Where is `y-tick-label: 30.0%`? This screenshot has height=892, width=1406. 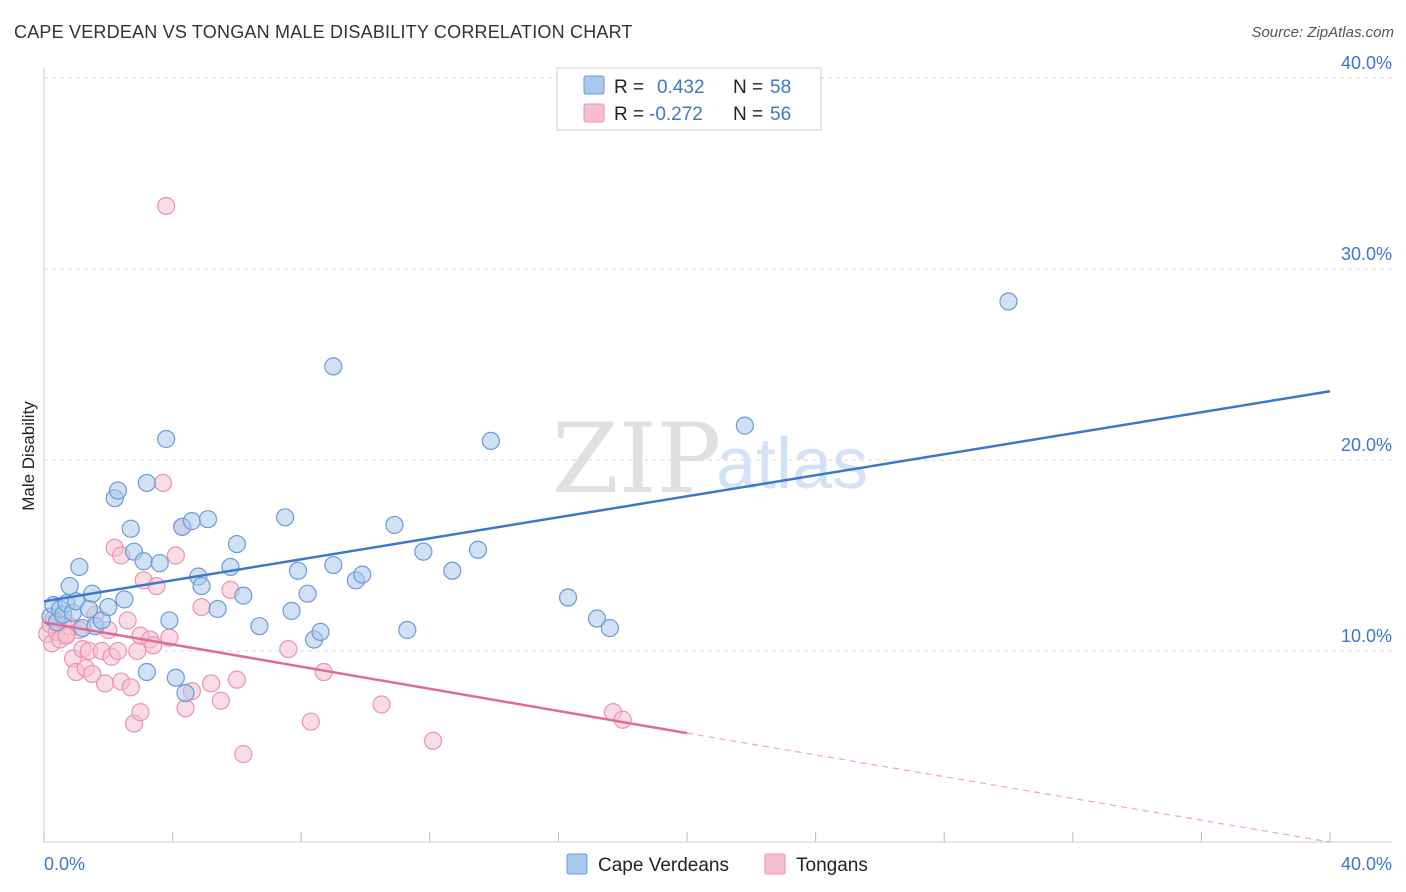 y-tick-label: 30.0% is located at coordinates (1366, 254).